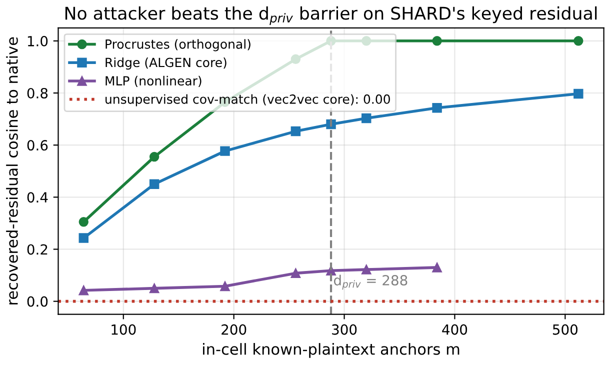  What do you see at coordinates (178, 45) in the screenshot?
I see `legend-label: Procrustes (orthogonal)` at bounding box center [178, 45].